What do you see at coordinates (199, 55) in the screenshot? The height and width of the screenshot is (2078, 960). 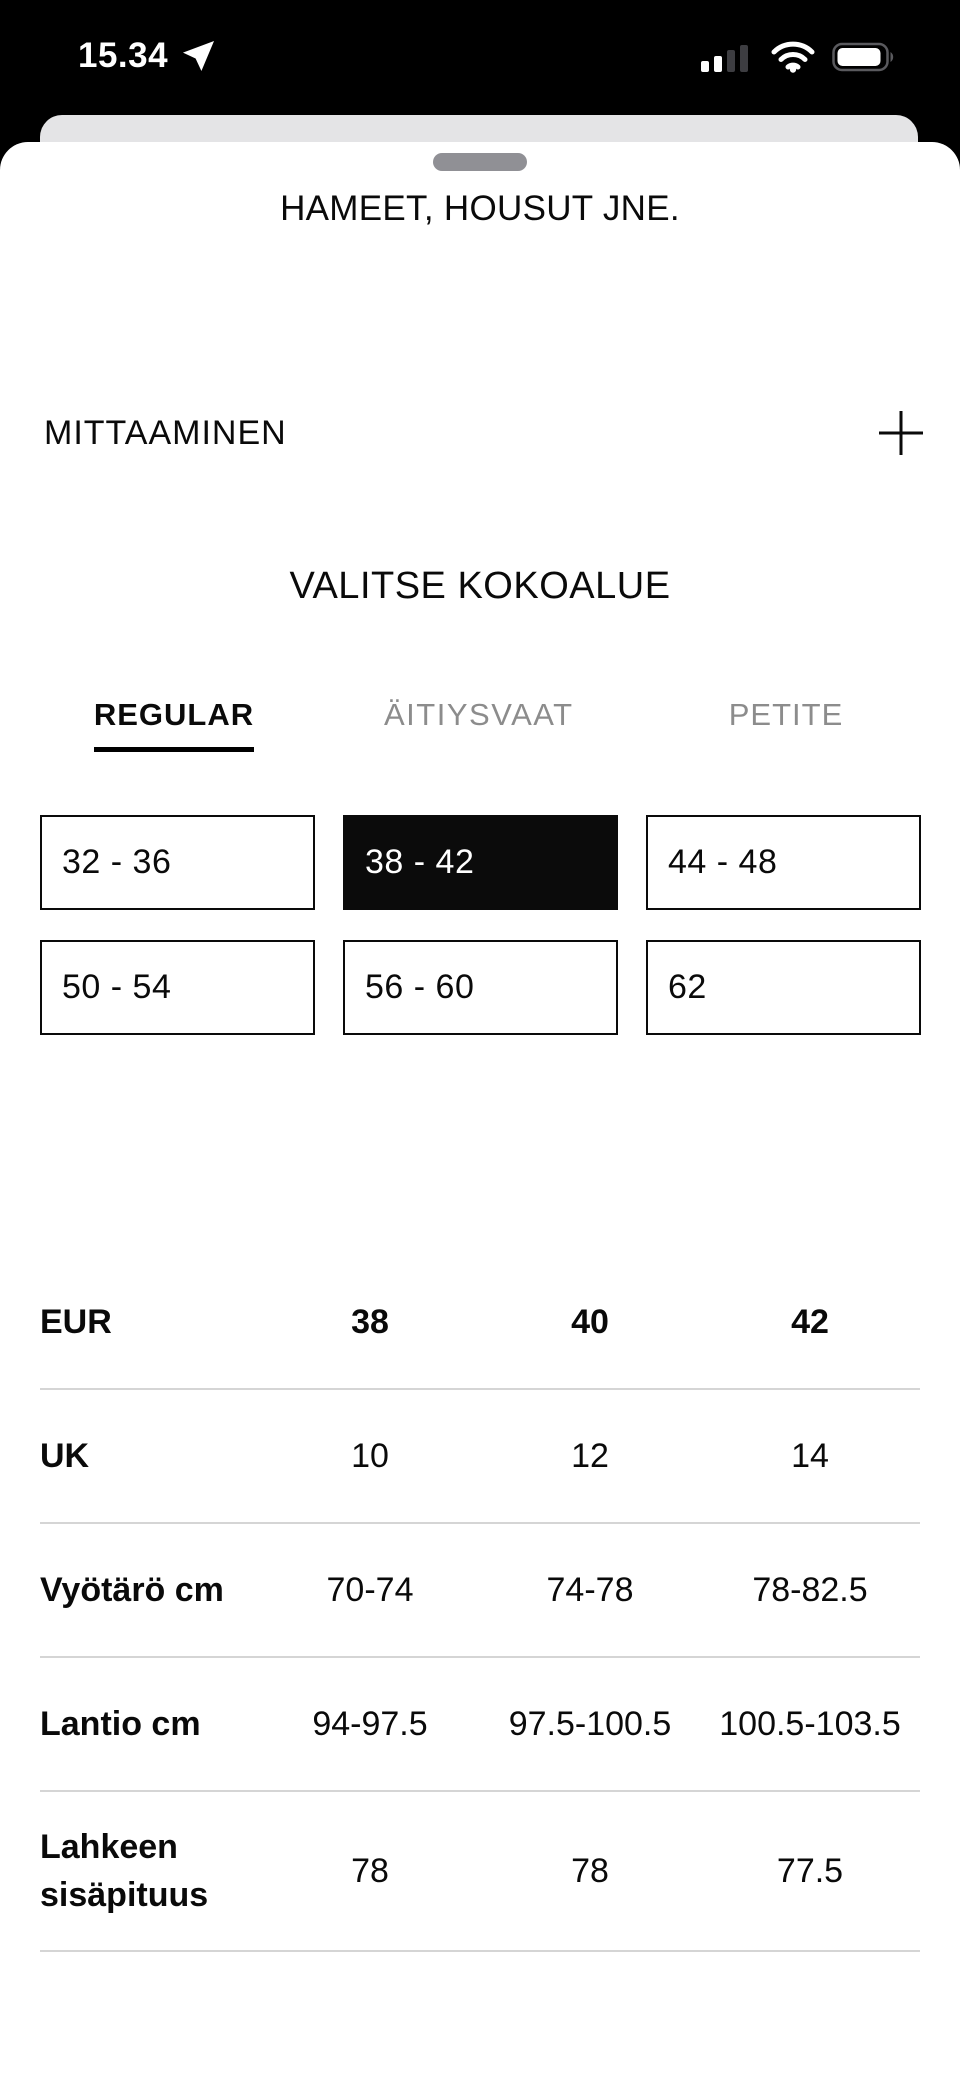 I see `location-arrow-icon` at bounding box center [199, 55].